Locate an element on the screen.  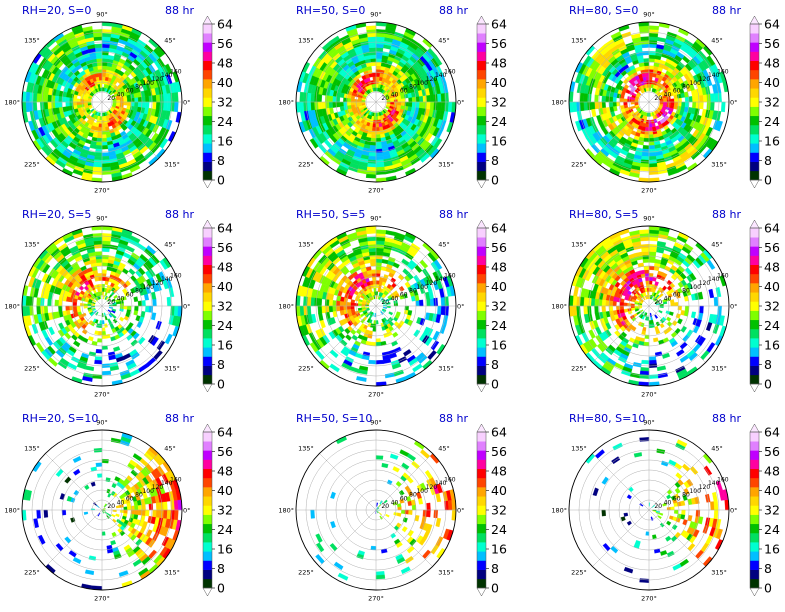
radial-tick-label: 60 is located at coordinates (677, 91).